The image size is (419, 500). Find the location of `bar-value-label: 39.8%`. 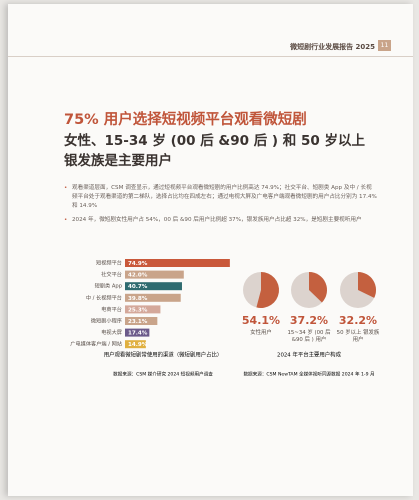

bar-value-label: 39.8% is located at coordinates (138, 299).